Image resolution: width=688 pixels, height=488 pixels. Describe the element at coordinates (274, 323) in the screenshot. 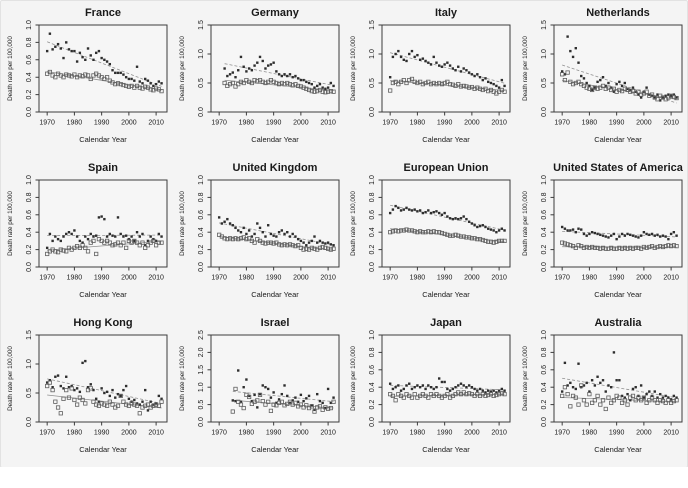

I see `chart-title: Israel` at that location.